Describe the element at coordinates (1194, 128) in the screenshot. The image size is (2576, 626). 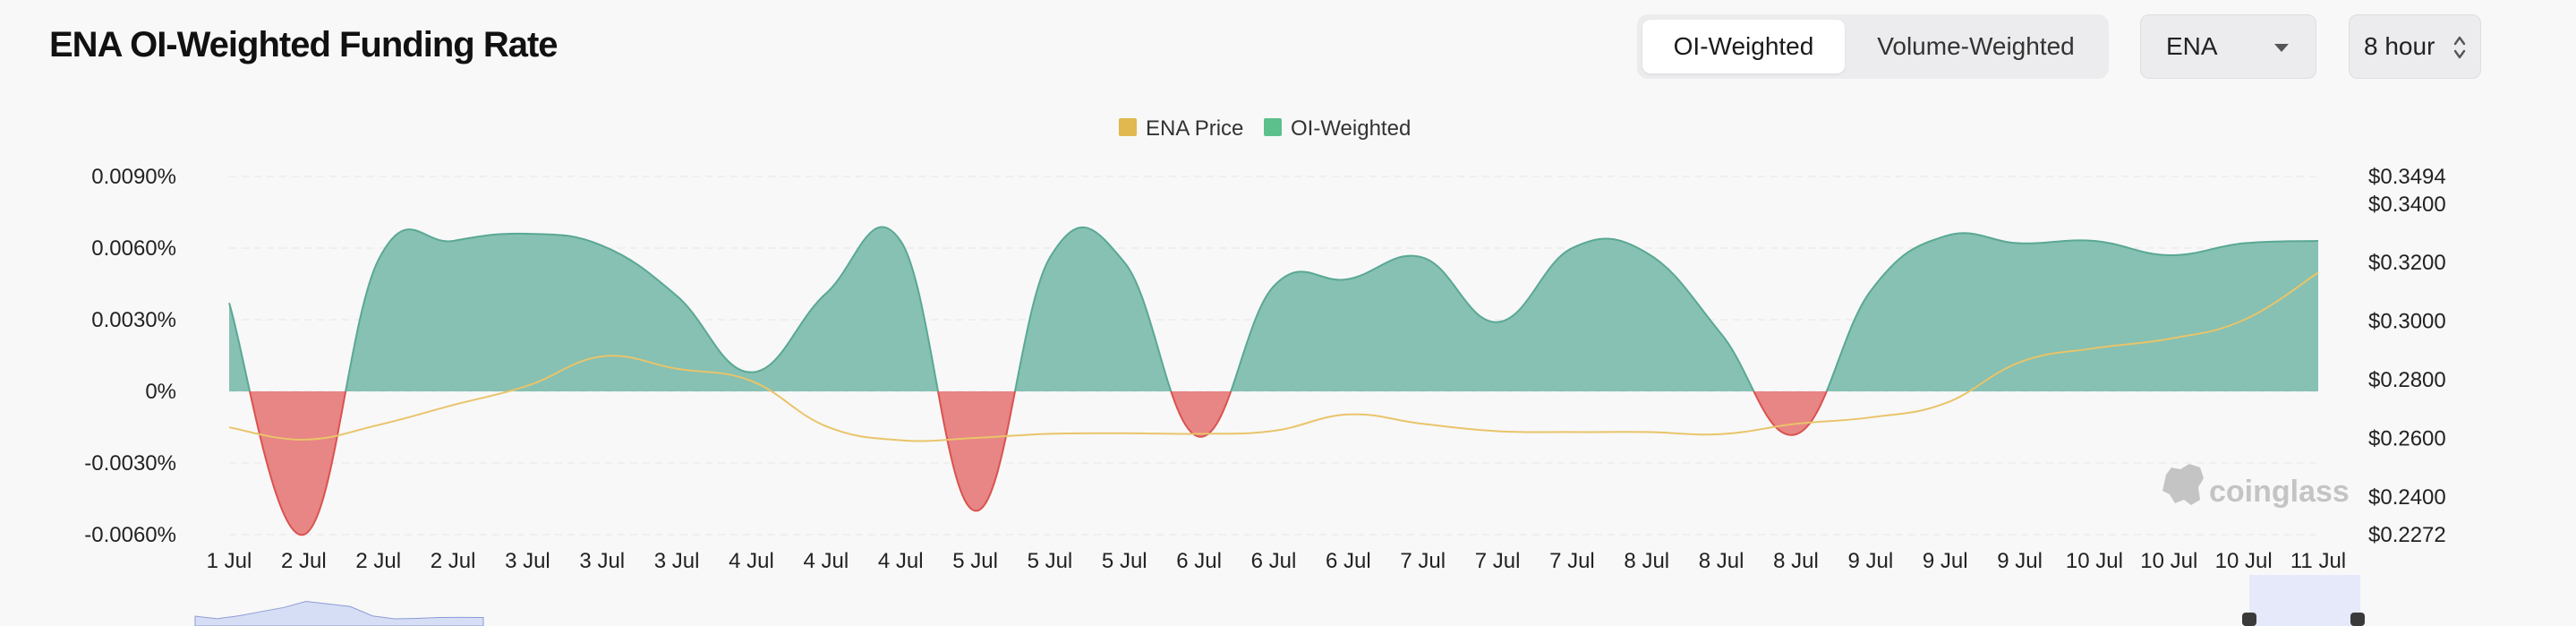
I see `legend-label-price: ENA Price` at that location.